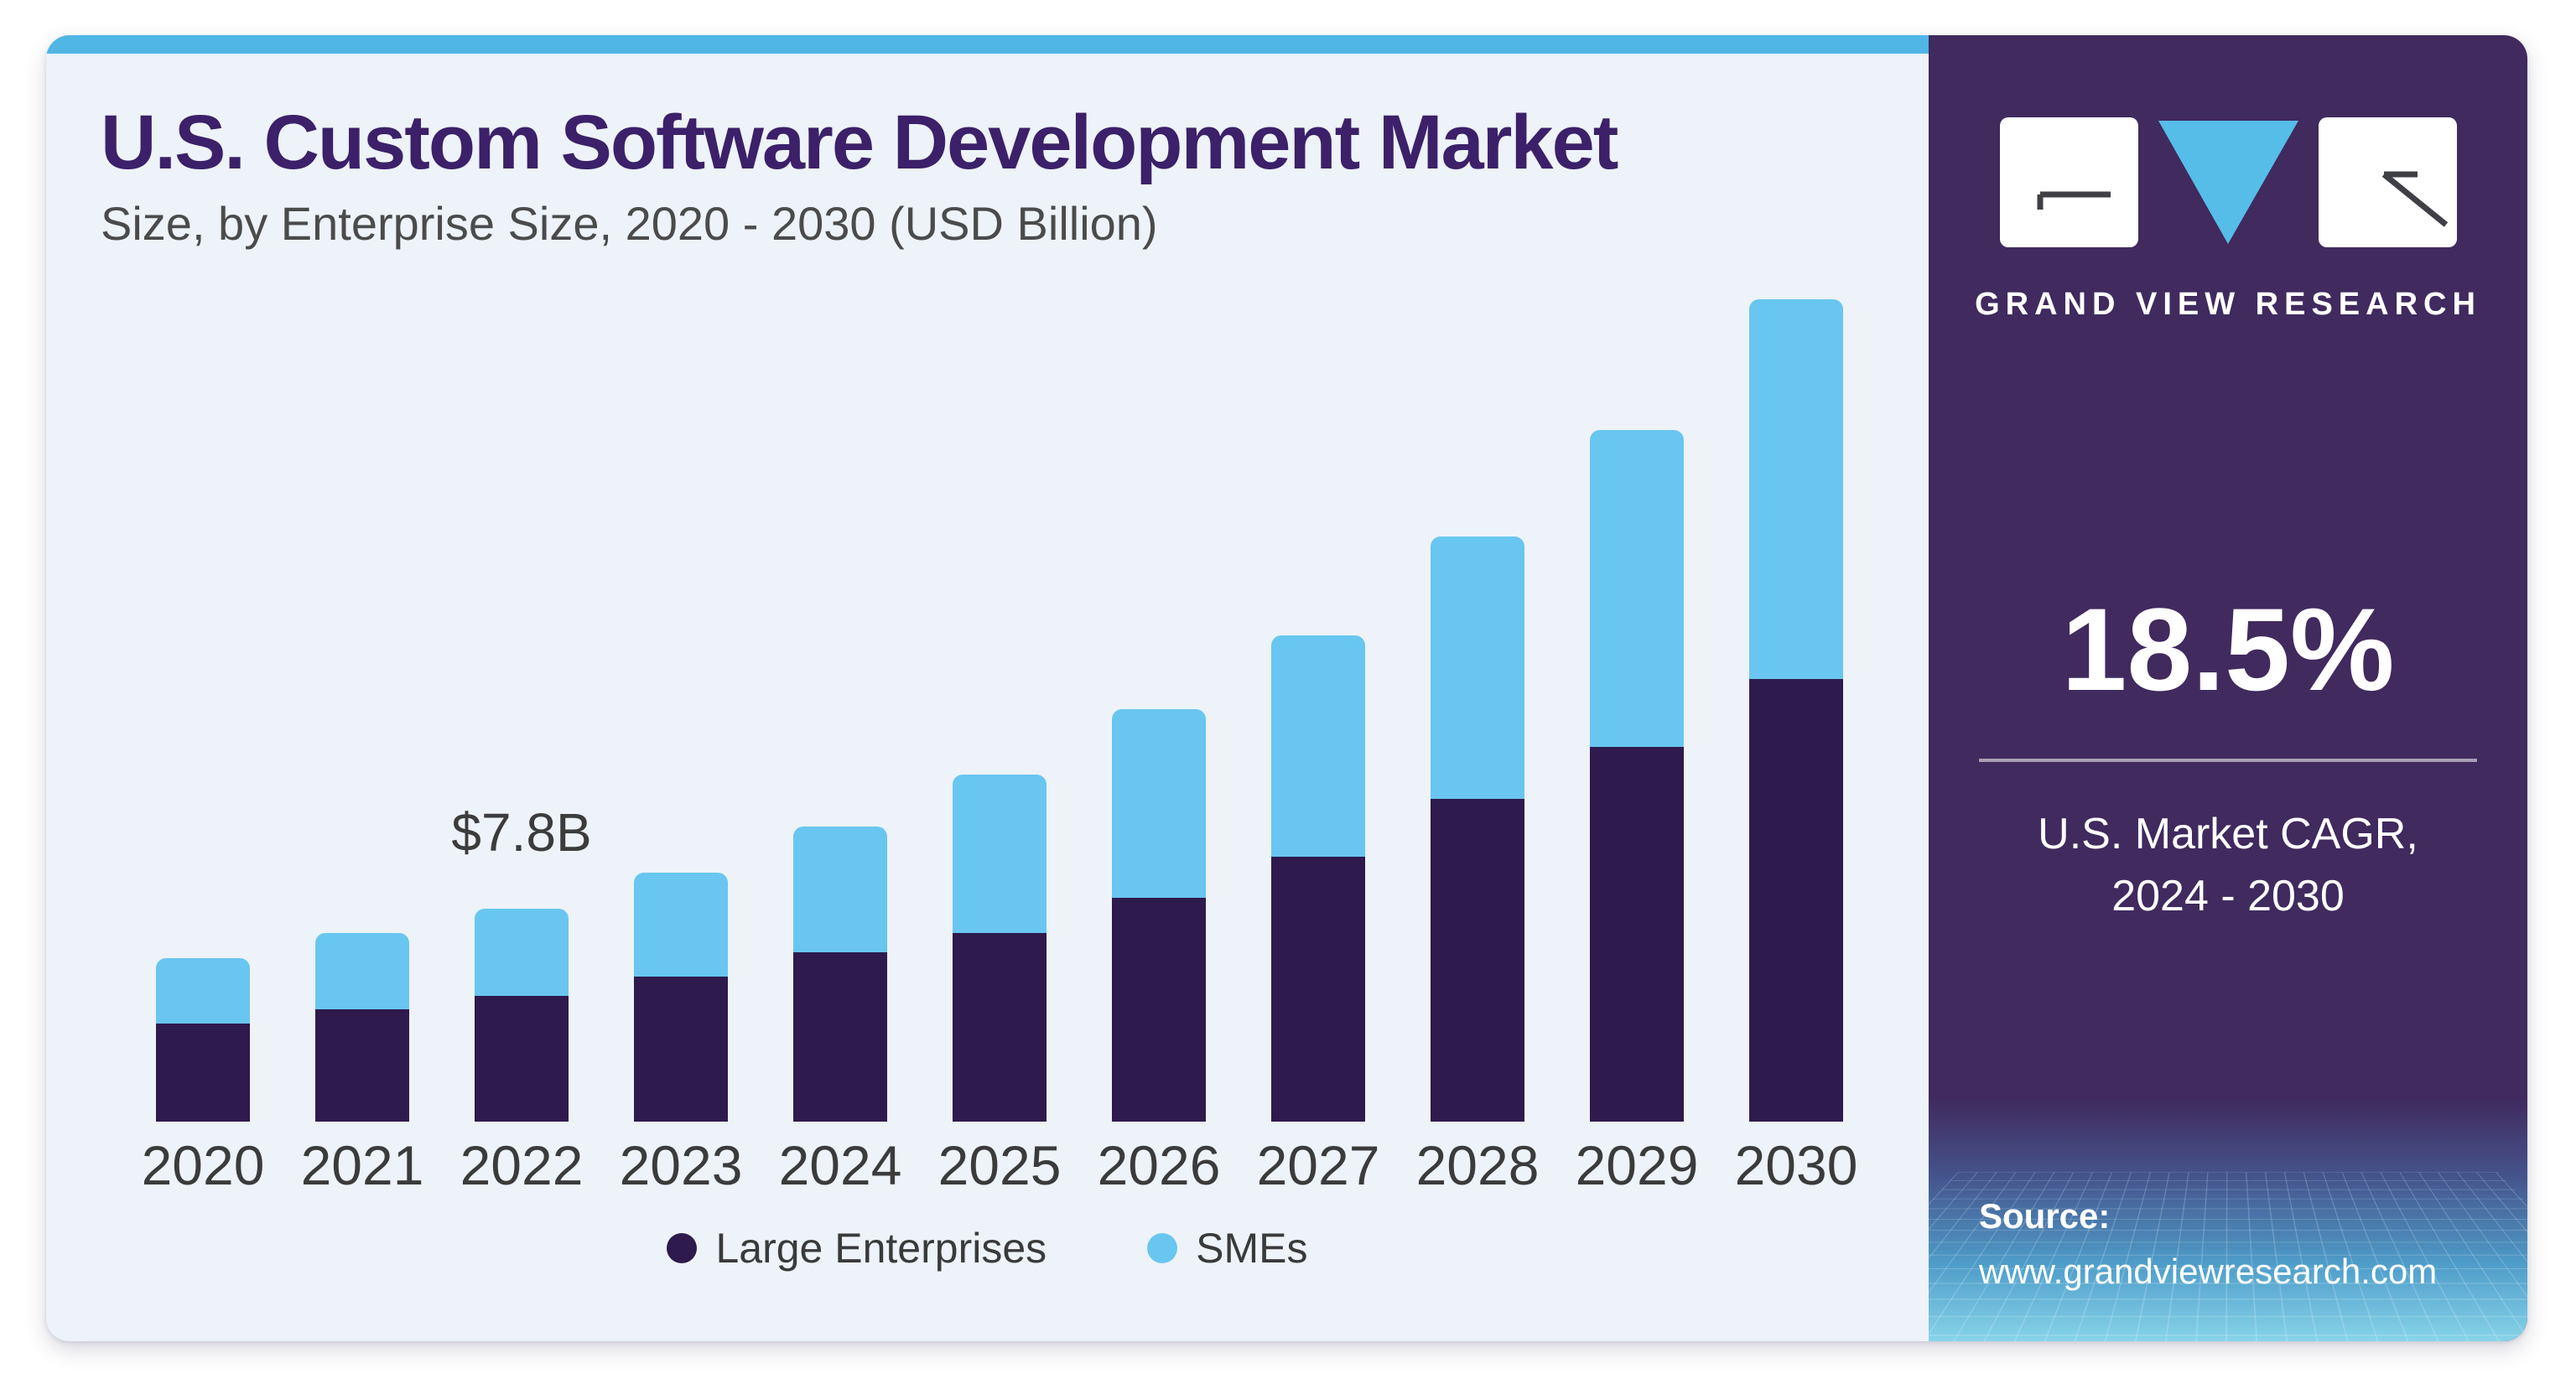 The height and width of the screenshot is (1384, 2576). What do you see at coordinates (362, 1165) in the screenshot?
I see `x-axis-label-2021: 2021` at bounding box center [362, 1165].